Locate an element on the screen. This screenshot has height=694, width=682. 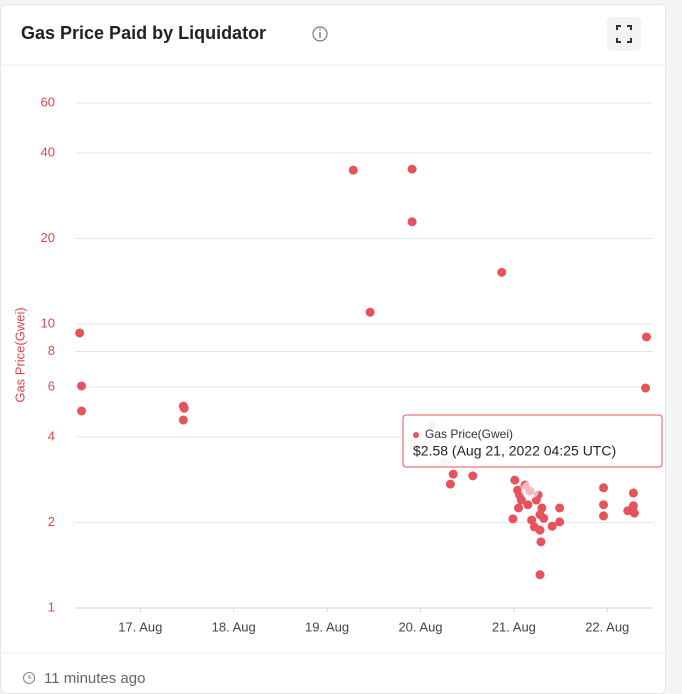
x-tick-label: 21. Aug is located at coordinates (514, 626).